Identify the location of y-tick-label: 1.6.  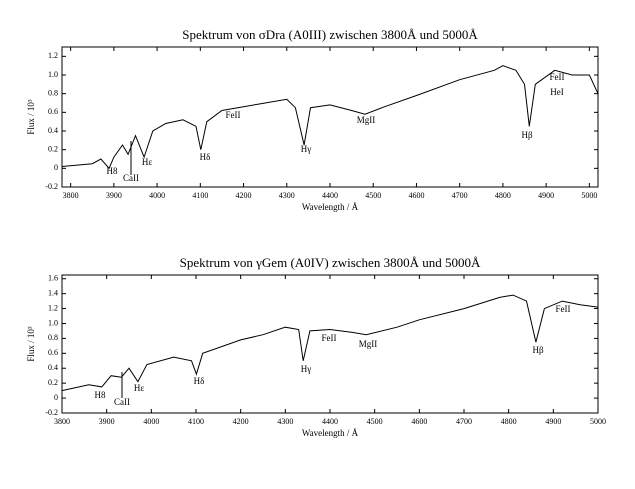
(53, 278).